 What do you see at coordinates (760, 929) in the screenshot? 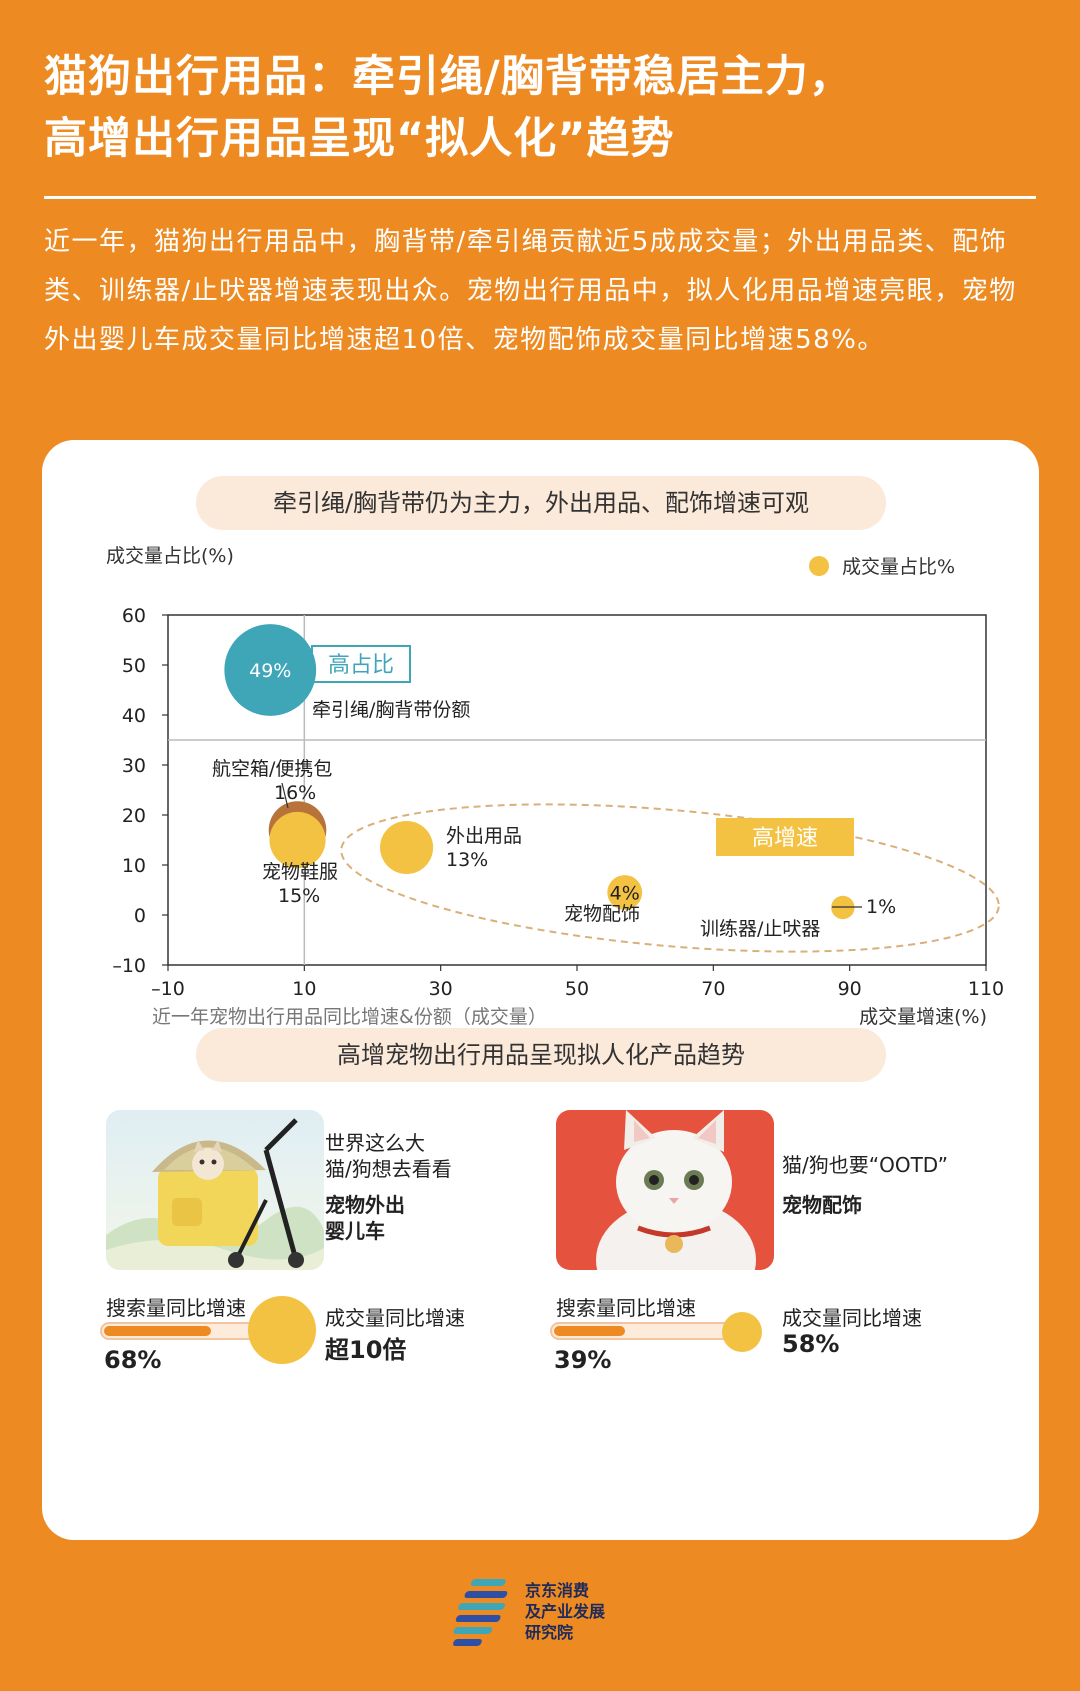
I see `label-training-name: 训练器/止吠器` at bounding box center [760, 929].